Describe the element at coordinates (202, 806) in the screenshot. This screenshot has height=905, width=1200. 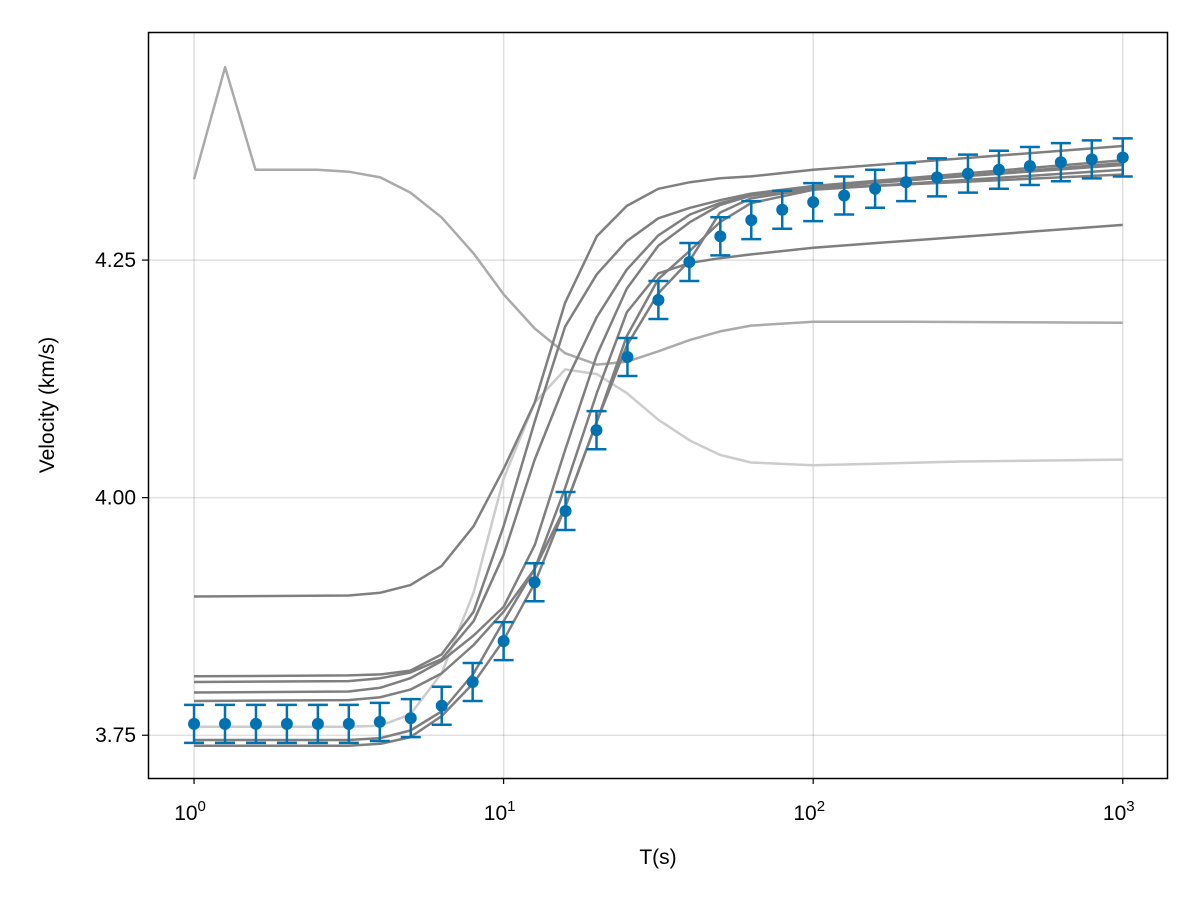
I see `x-tick-exponent: 0` at that location.